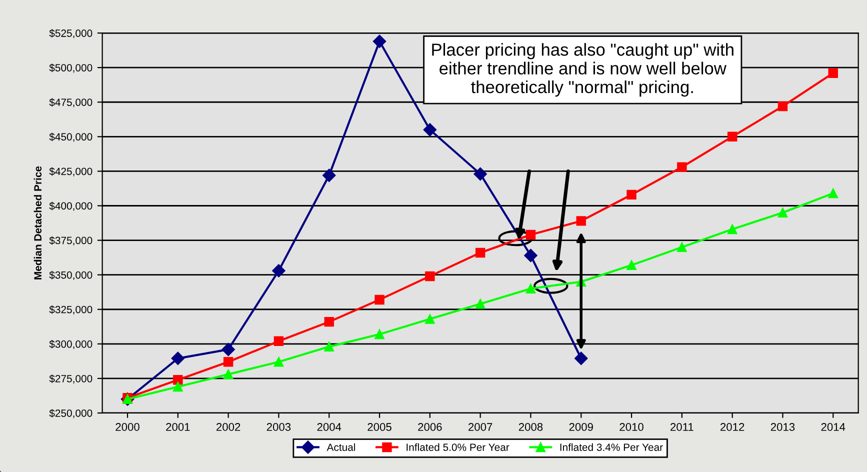 Image resolution: width=867 pixels, height=472 pixels. I want to click on y-tick-label: $325,000, so click(70, 309).